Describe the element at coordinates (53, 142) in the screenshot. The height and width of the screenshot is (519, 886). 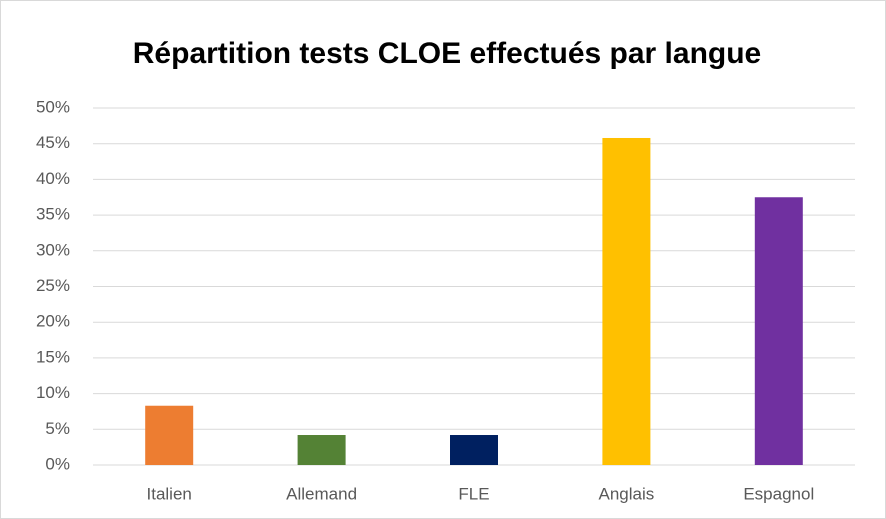
I see `y-tick-label: 45%` at that location.